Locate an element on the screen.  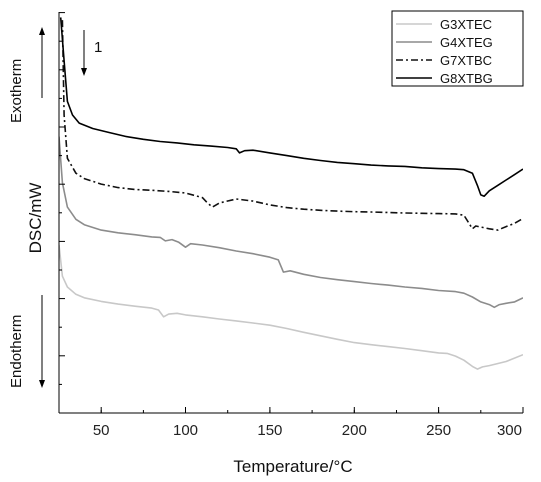
legend: G3XTEC G4XTEG G7XTBC G8XTBG is located at coordinates (457, 48).